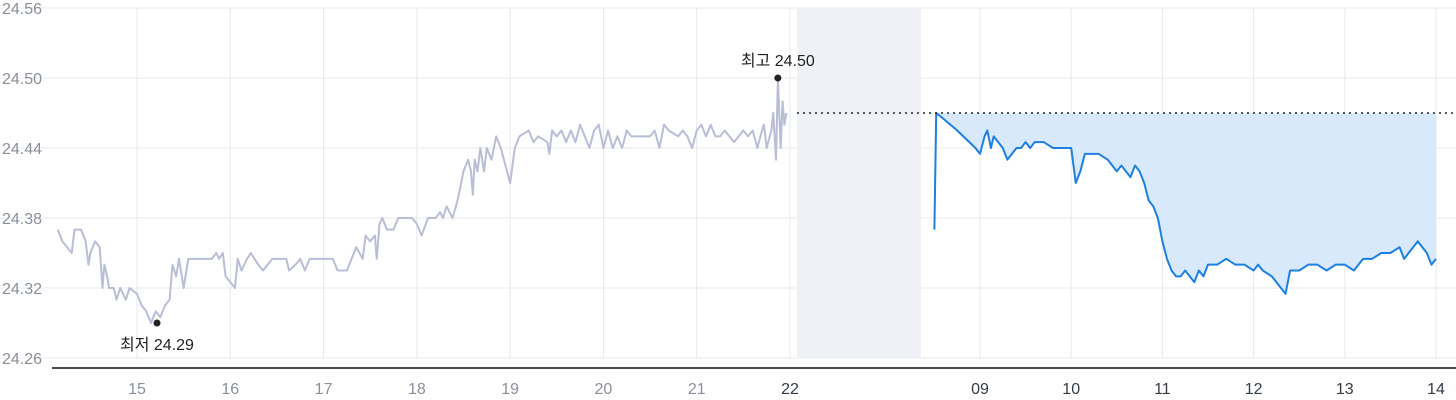 Image resolution: width=1456 pixels, height=400 pixels. What do you see at coordinates (324, 389) in the screenshot?
I see `x-tick-label: 17` at bounding box center [324, 389].